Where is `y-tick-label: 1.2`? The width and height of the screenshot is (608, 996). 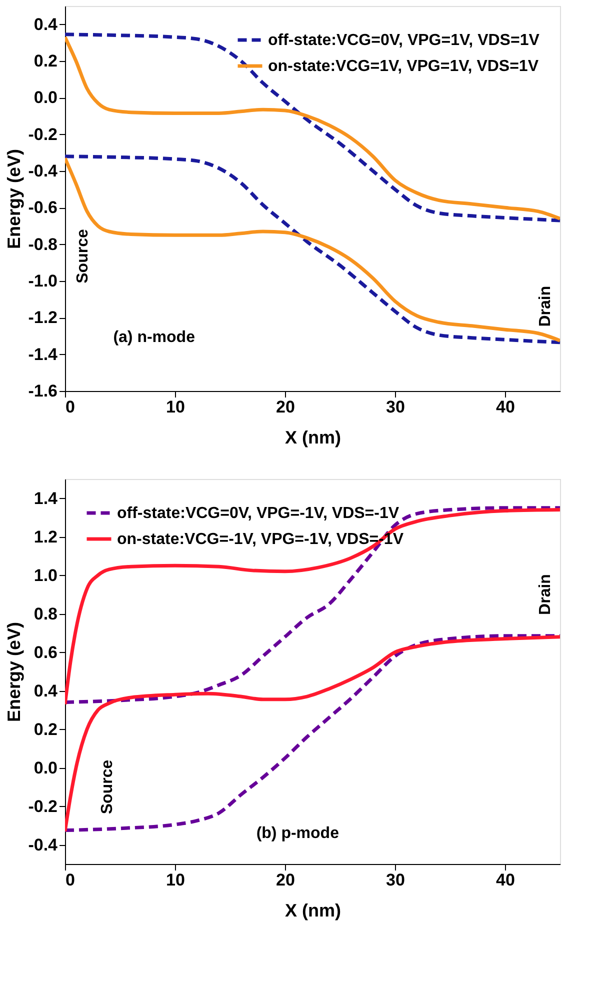
y-tick-label: 1.2 is located at coordinates (46, 536).